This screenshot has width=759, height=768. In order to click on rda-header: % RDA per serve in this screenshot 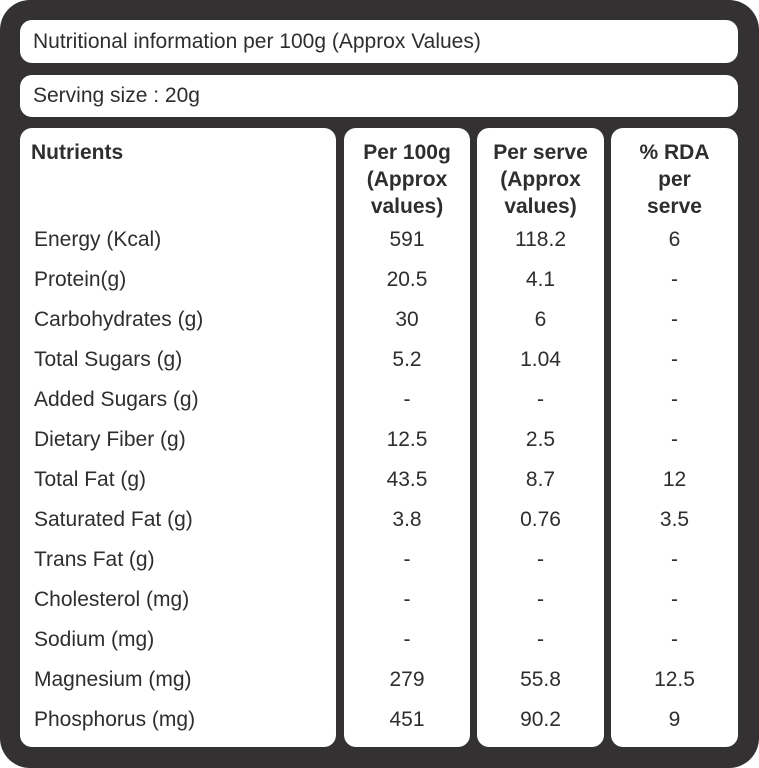, I will do `click(674, 179)`.